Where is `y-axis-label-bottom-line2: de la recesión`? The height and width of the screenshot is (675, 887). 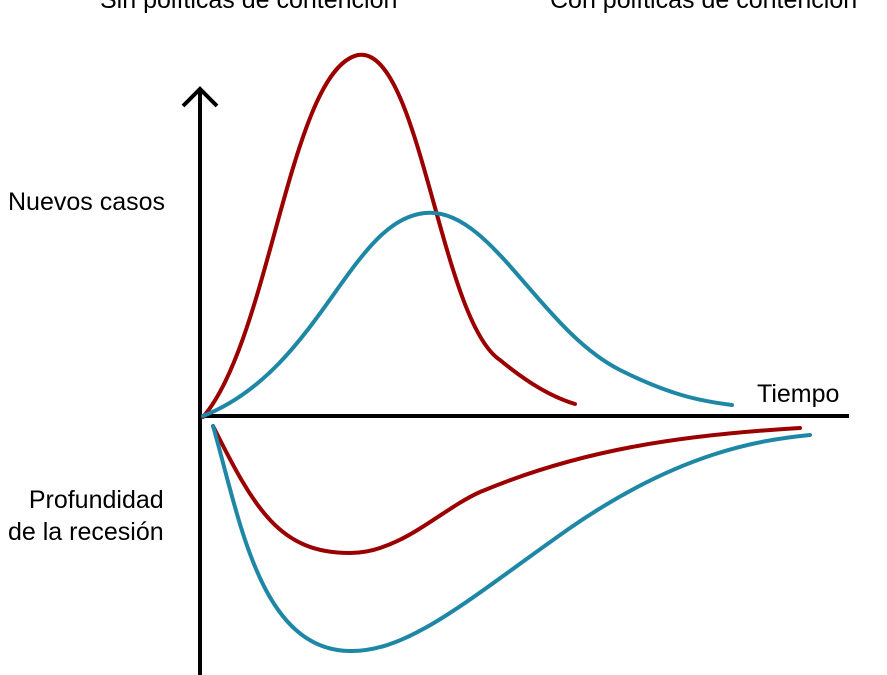 y-axis-label-bottom-line2: de la recesión is located at coordinates (86, 532).